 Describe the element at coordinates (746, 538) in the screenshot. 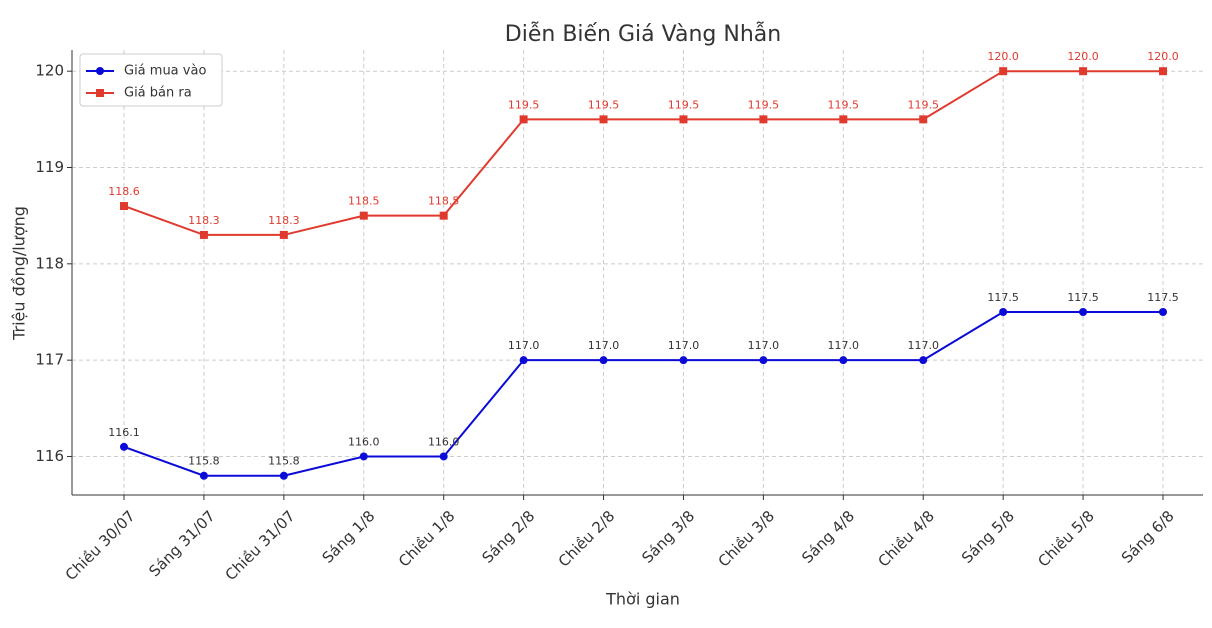

I see `x-tick-label: Chiều 3/8` at that location.